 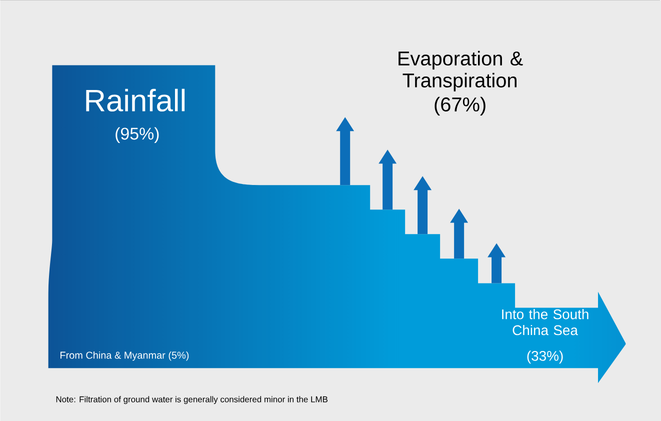 What do you see at coordinates (135, 100) in the screenshot?
I see `category-label: Rainfall` at bounding box center [135, 100].